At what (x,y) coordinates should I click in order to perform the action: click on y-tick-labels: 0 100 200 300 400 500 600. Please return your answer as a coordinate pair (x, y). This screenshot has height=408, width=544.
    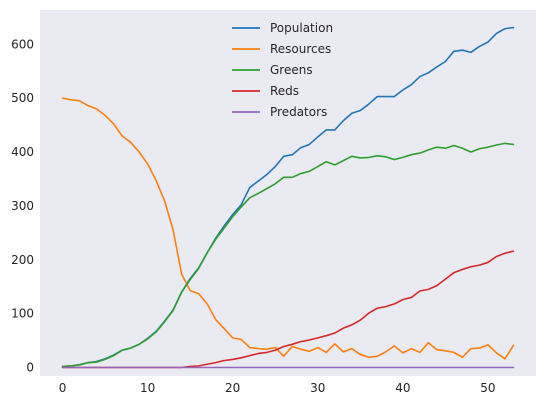
    Looking at the image, I should click on (22, 205).